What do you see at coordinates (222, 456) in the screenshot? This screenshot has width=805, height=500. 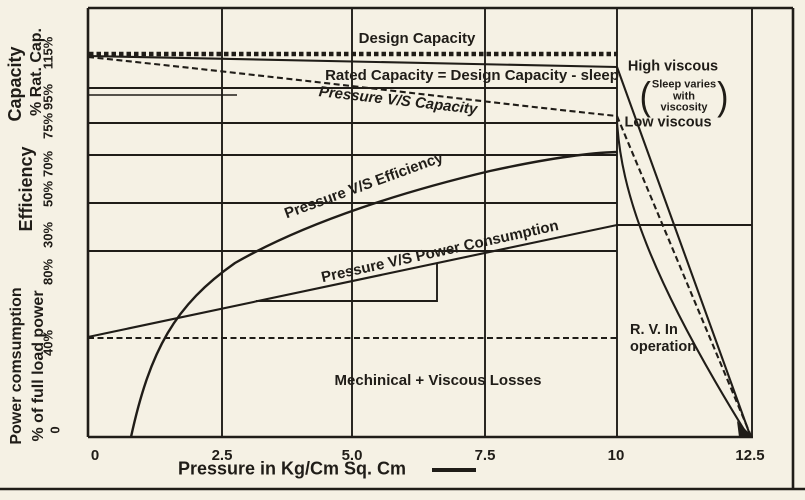 I see `x-tick-2-5: 2.5` at bounding box center [222, 456].